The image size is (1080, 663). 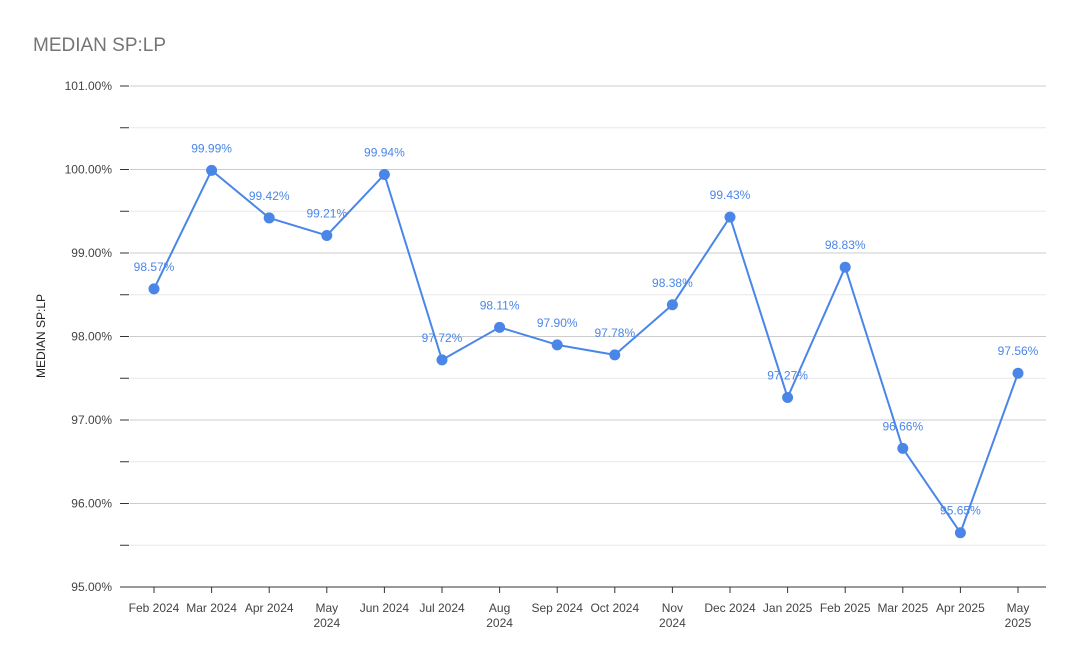 I want to click on x-tick-label: Apr 2025, so click(x=960, y=608).